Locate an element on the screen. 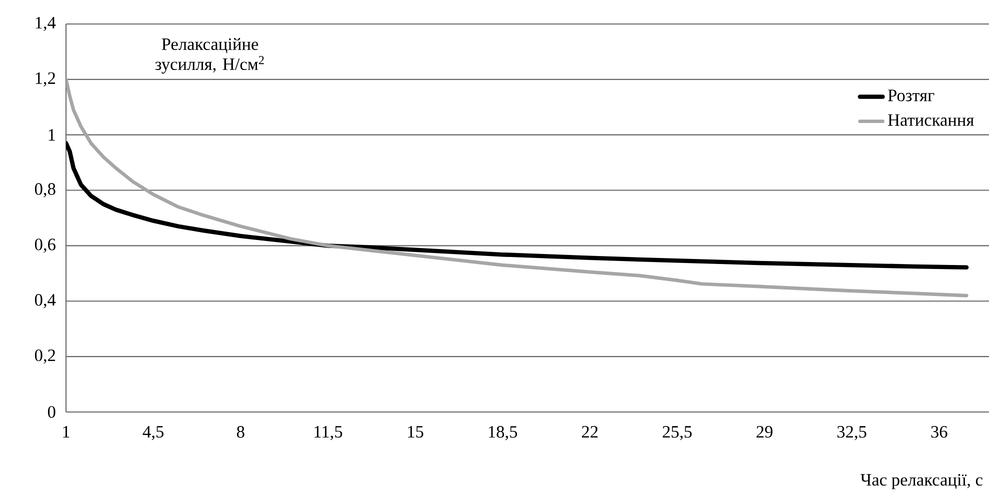 The image size is (989, 502). x-tick-label: 4,5 is located at coordinates (153, 433).